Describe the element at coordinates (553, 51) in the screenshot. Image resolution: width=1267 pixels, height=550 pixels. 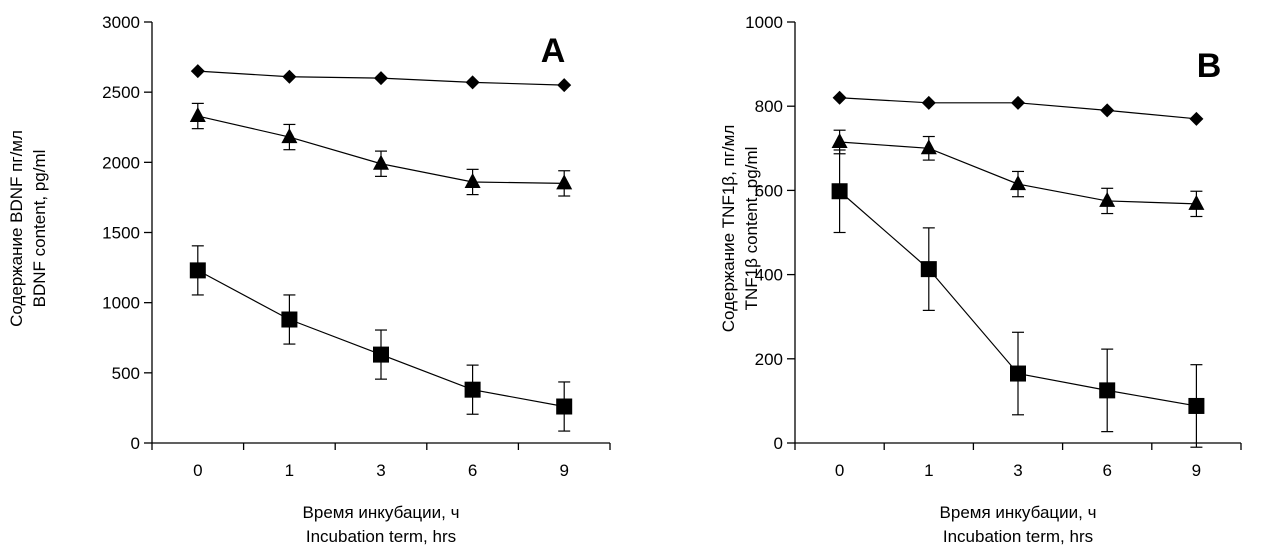
I see `panel-letter-a: A` at that location.